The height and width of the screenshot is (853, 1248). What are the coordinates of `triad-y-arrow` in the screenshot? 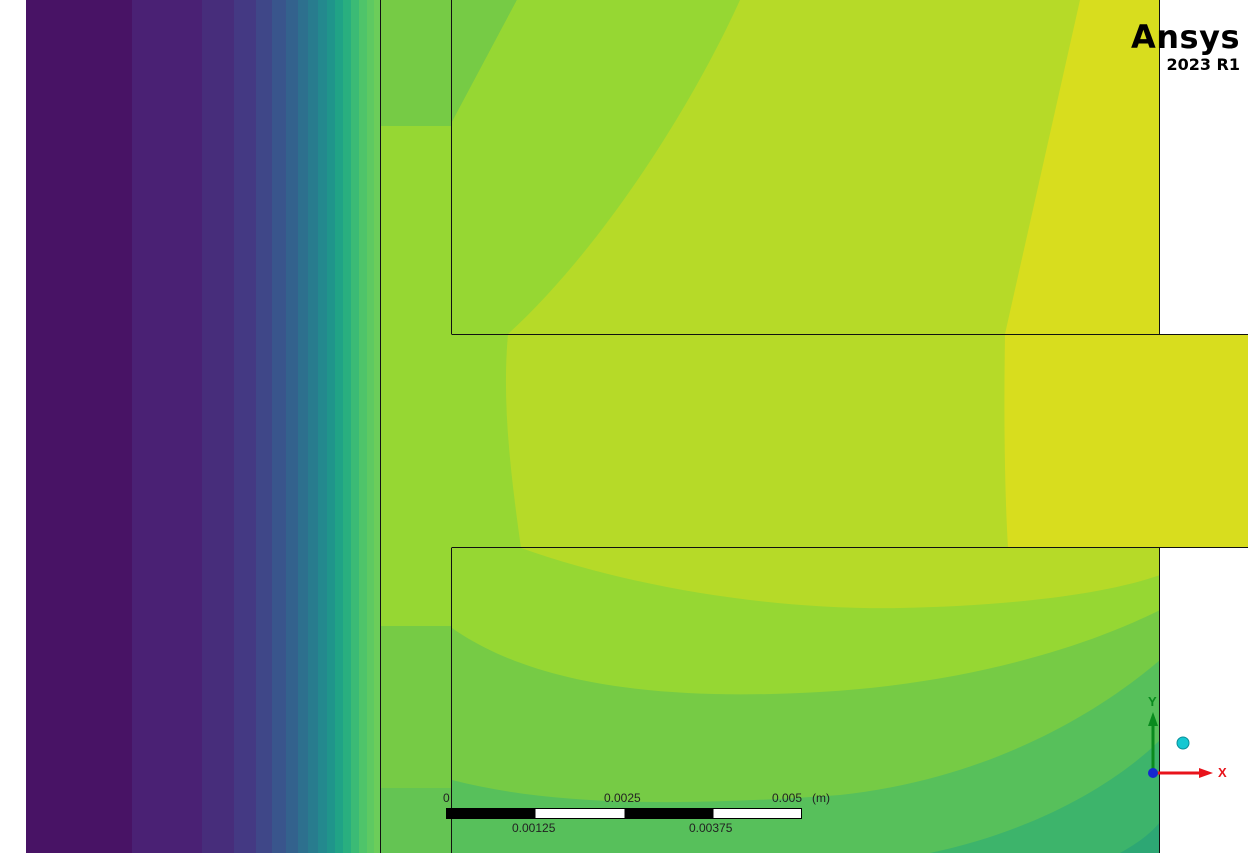 It's located at (1153, 719).